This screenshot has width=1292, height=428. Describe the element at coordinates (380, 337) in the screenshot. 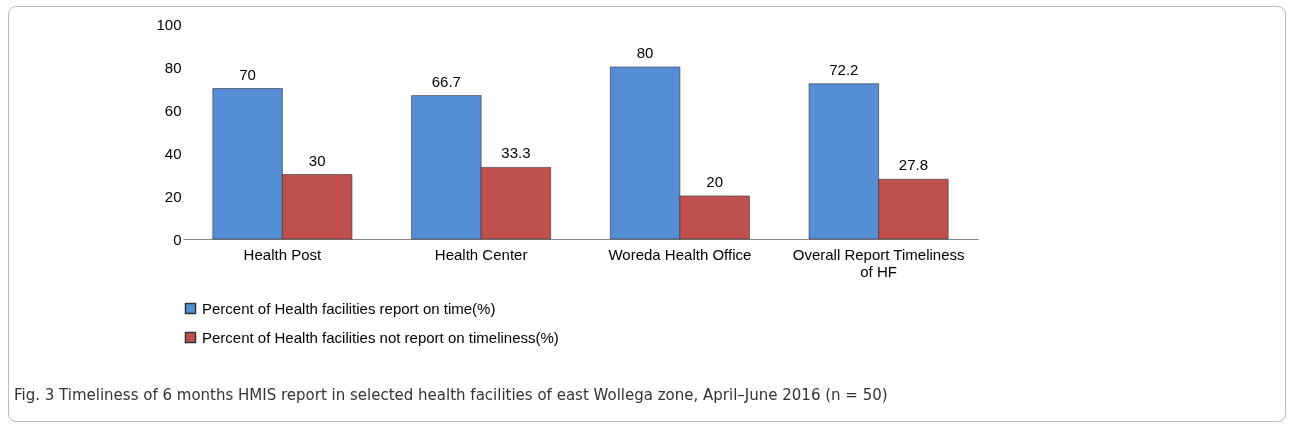

I see `legend-label: Percent of Health facilities not report on timeliness(%)` at that location.